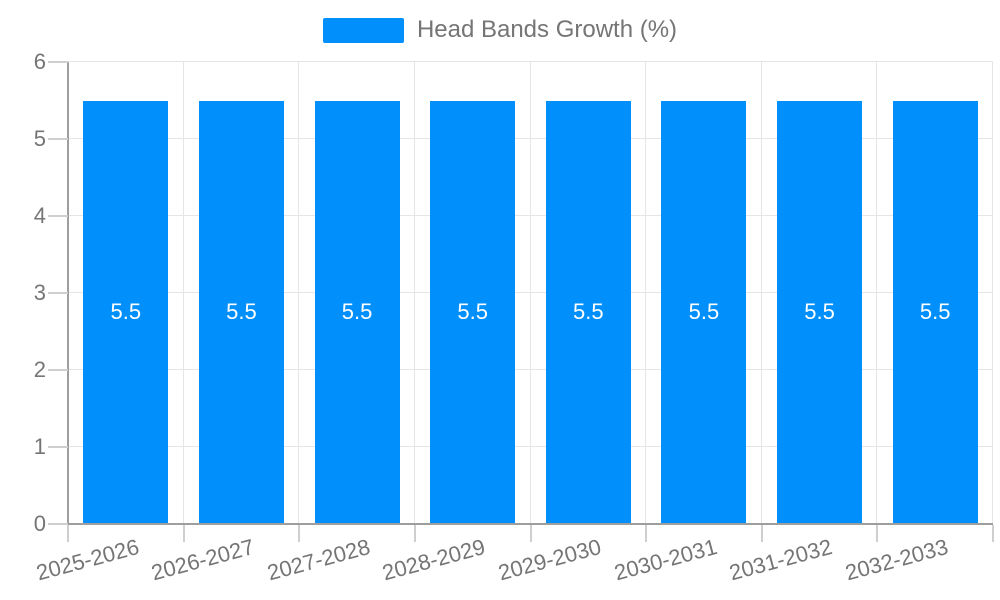 This screenshot has height=600, width=1000. What do you see at coordinates (39, 138) in the screenshot?
I see `y-tick-label: 5` at bounding box center [39, 138].